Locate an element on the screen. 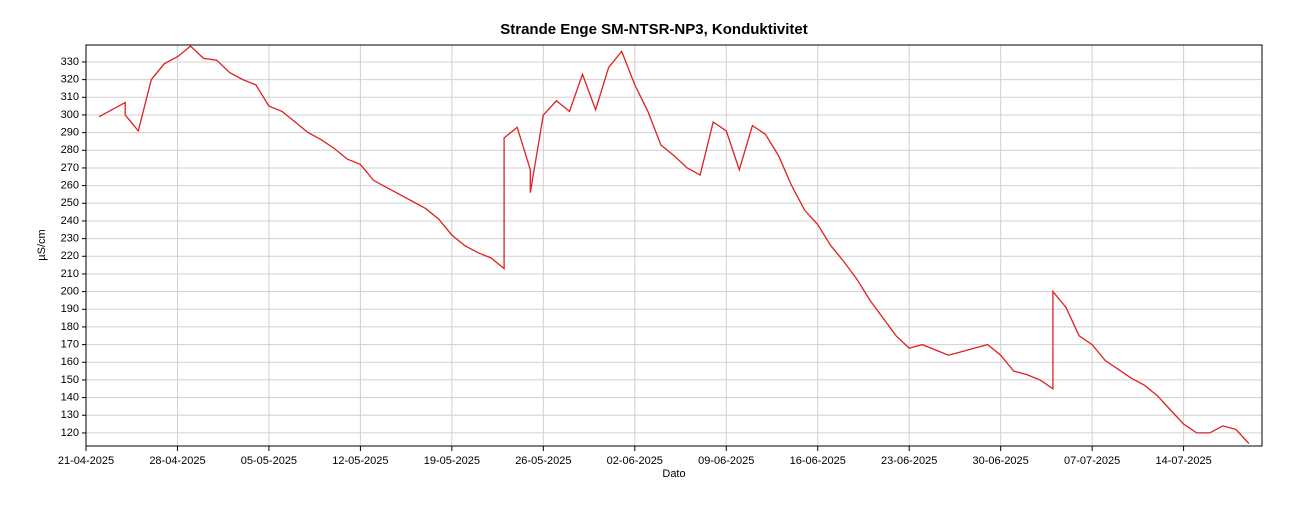  y-tick-label: 140 is located at coordinates (70, 398).